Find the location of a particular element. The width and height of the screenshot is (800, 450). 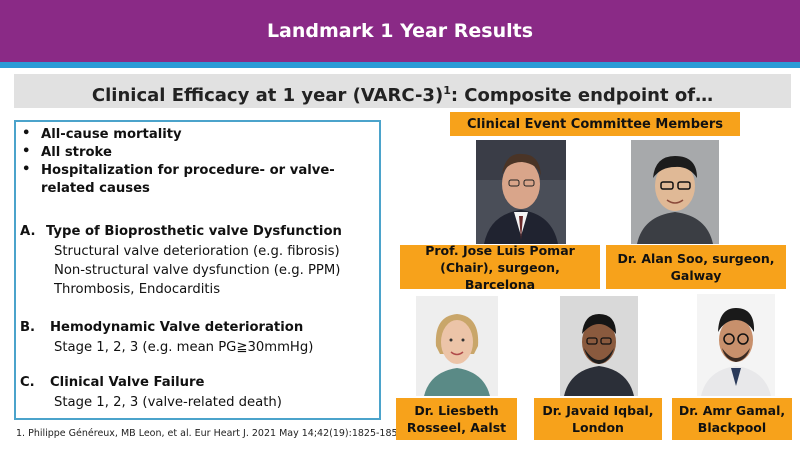

endpoint-text: All-cause mortality is located at coordinates (111, 134).